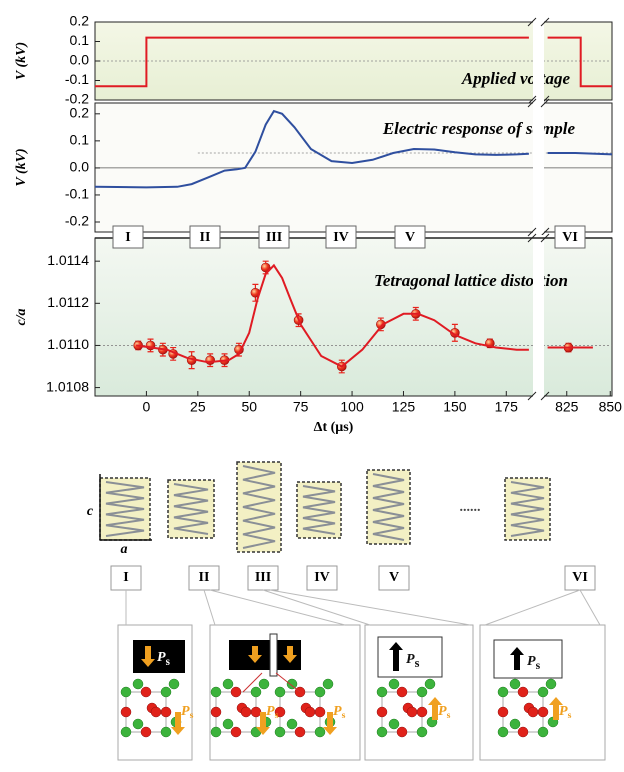 This screenshot has height=772, width=624. Describe the element at coordinates (77, 79) in the screenshot. I see `y-tick-label: -0.1` at that location.